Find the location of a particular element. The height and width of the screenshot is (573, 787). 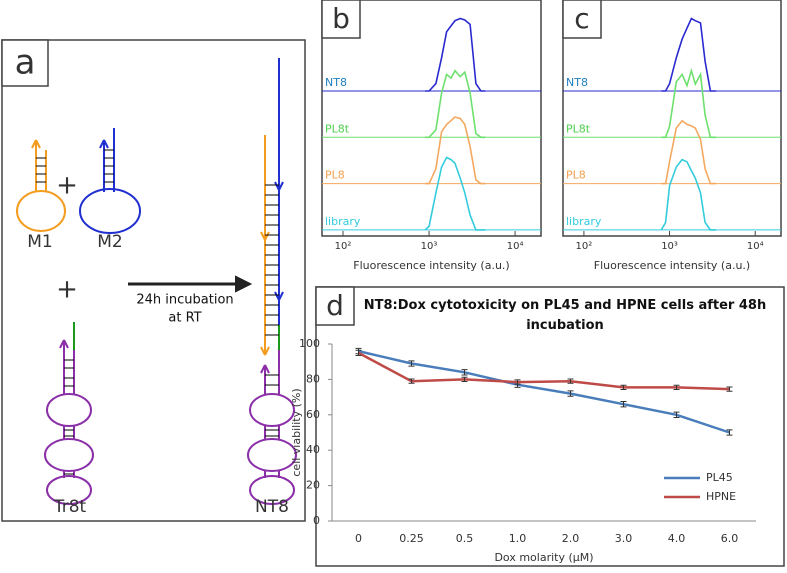

x-tick-label: 0 is located at coordinates (358, 538).